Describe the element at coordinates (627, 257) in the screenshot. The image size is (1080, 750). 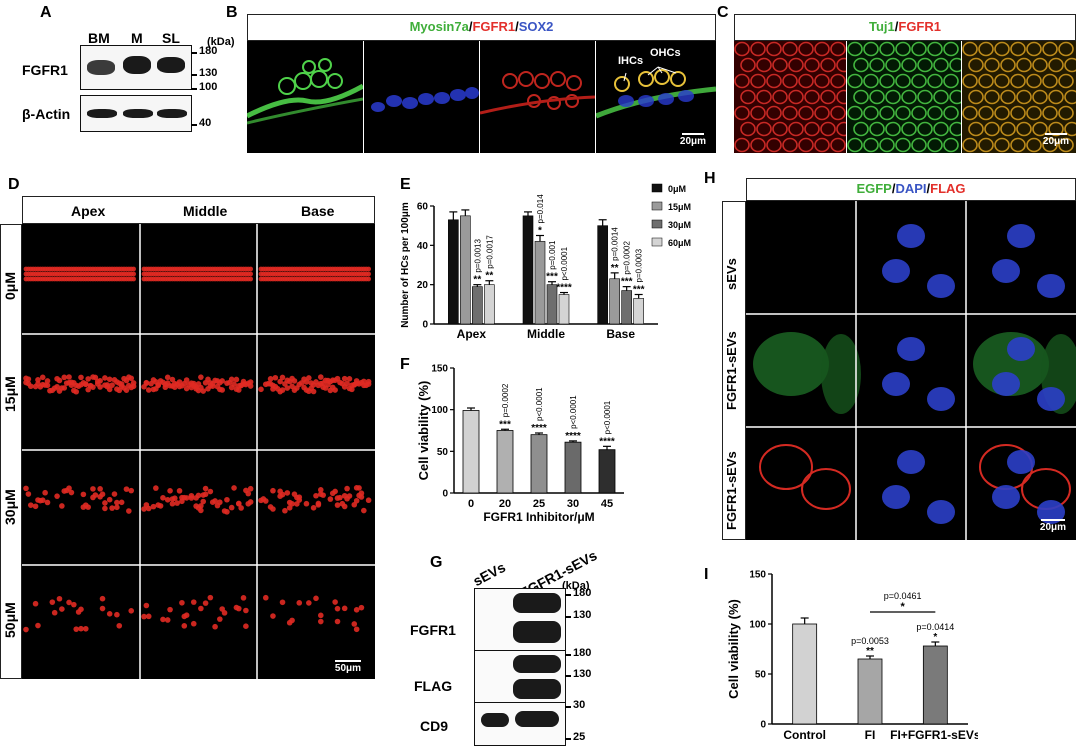
I see `p-value-label: p=0.0002` at that location.